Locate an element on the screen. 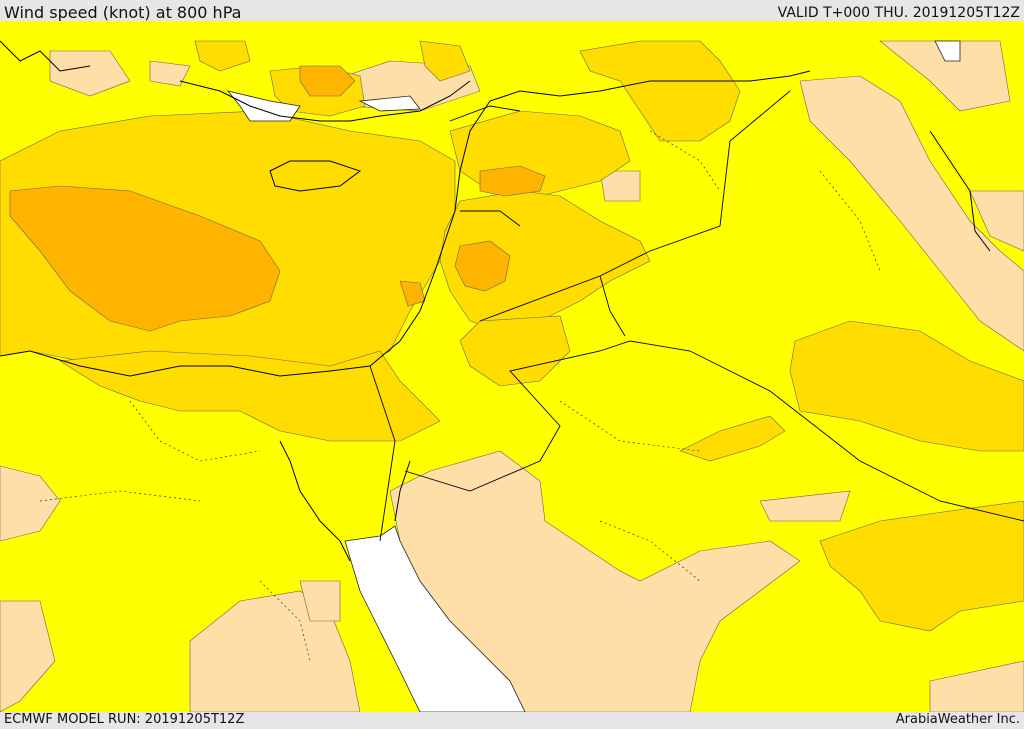  red-sea is located at coordinates (435, 618).